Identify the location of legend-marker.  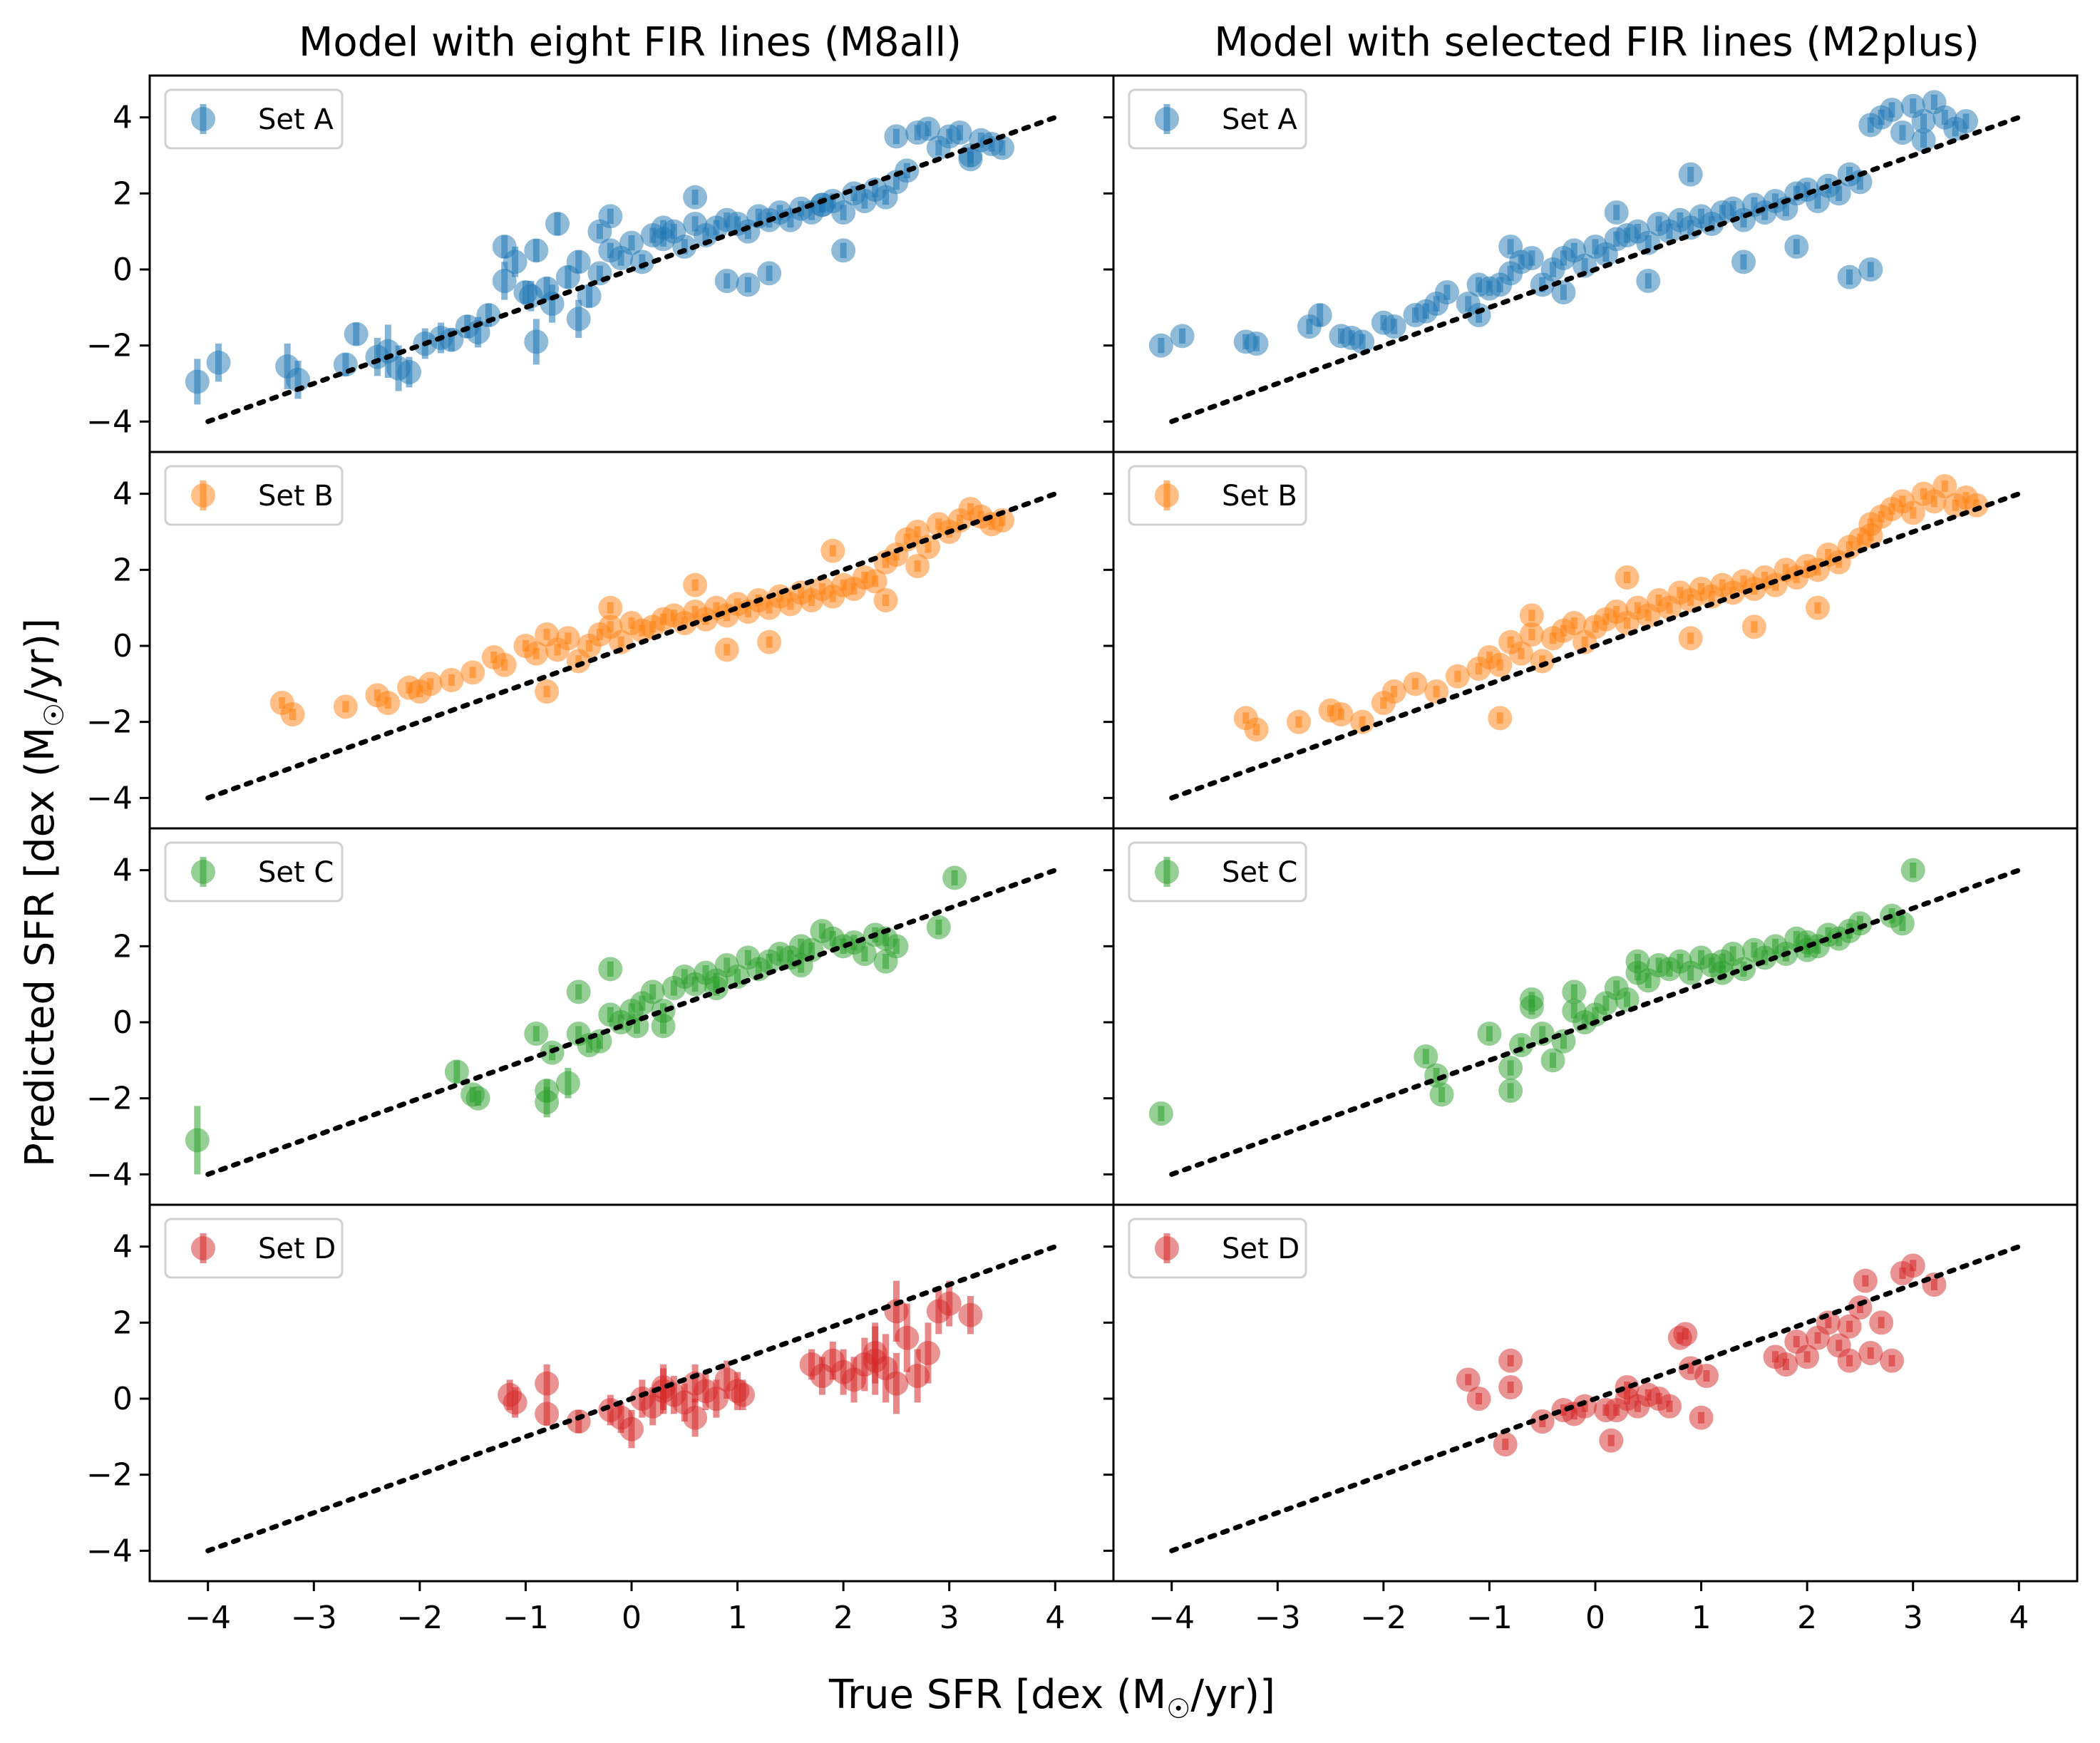
(1167, 495).